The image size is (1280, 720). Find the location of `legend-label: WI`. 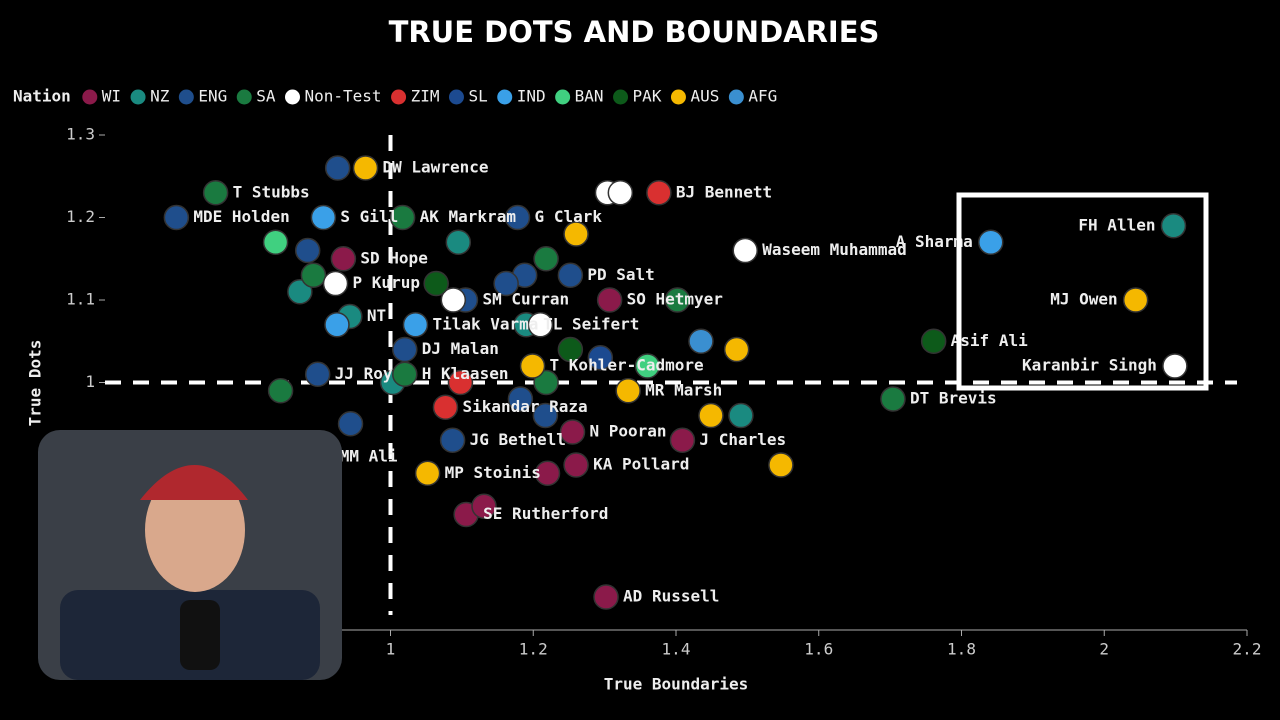

legend-label: WI is located at coordinates (111, 96).